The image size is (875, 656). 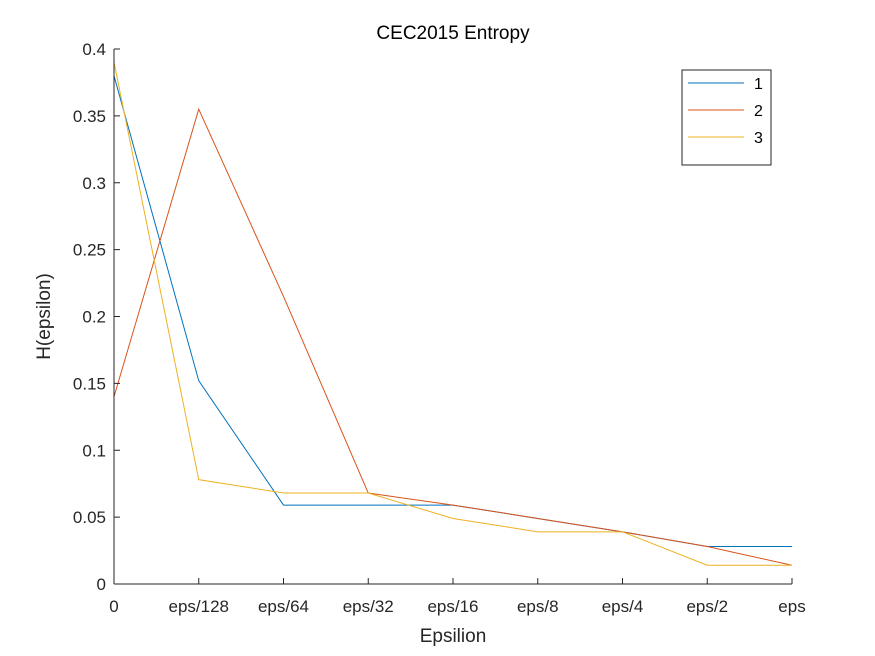 I want to click on y-axis-title: H(epsilon), so click(x=44, y=316).